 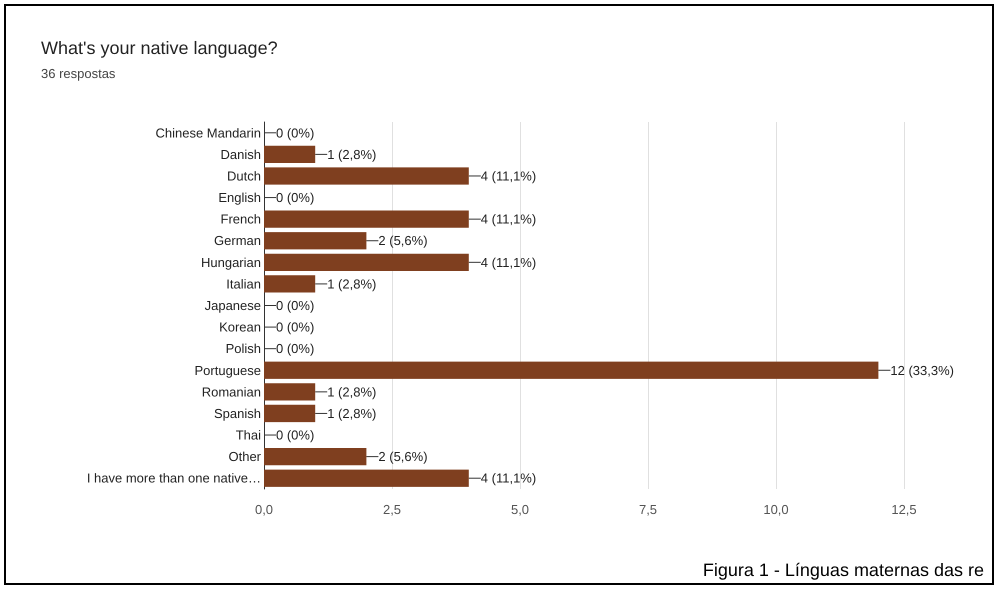 What do you see at coordinates (648, 509) in the screenshot?
I see `x-tick-label: 7,5` at bounding box center [648, 509].